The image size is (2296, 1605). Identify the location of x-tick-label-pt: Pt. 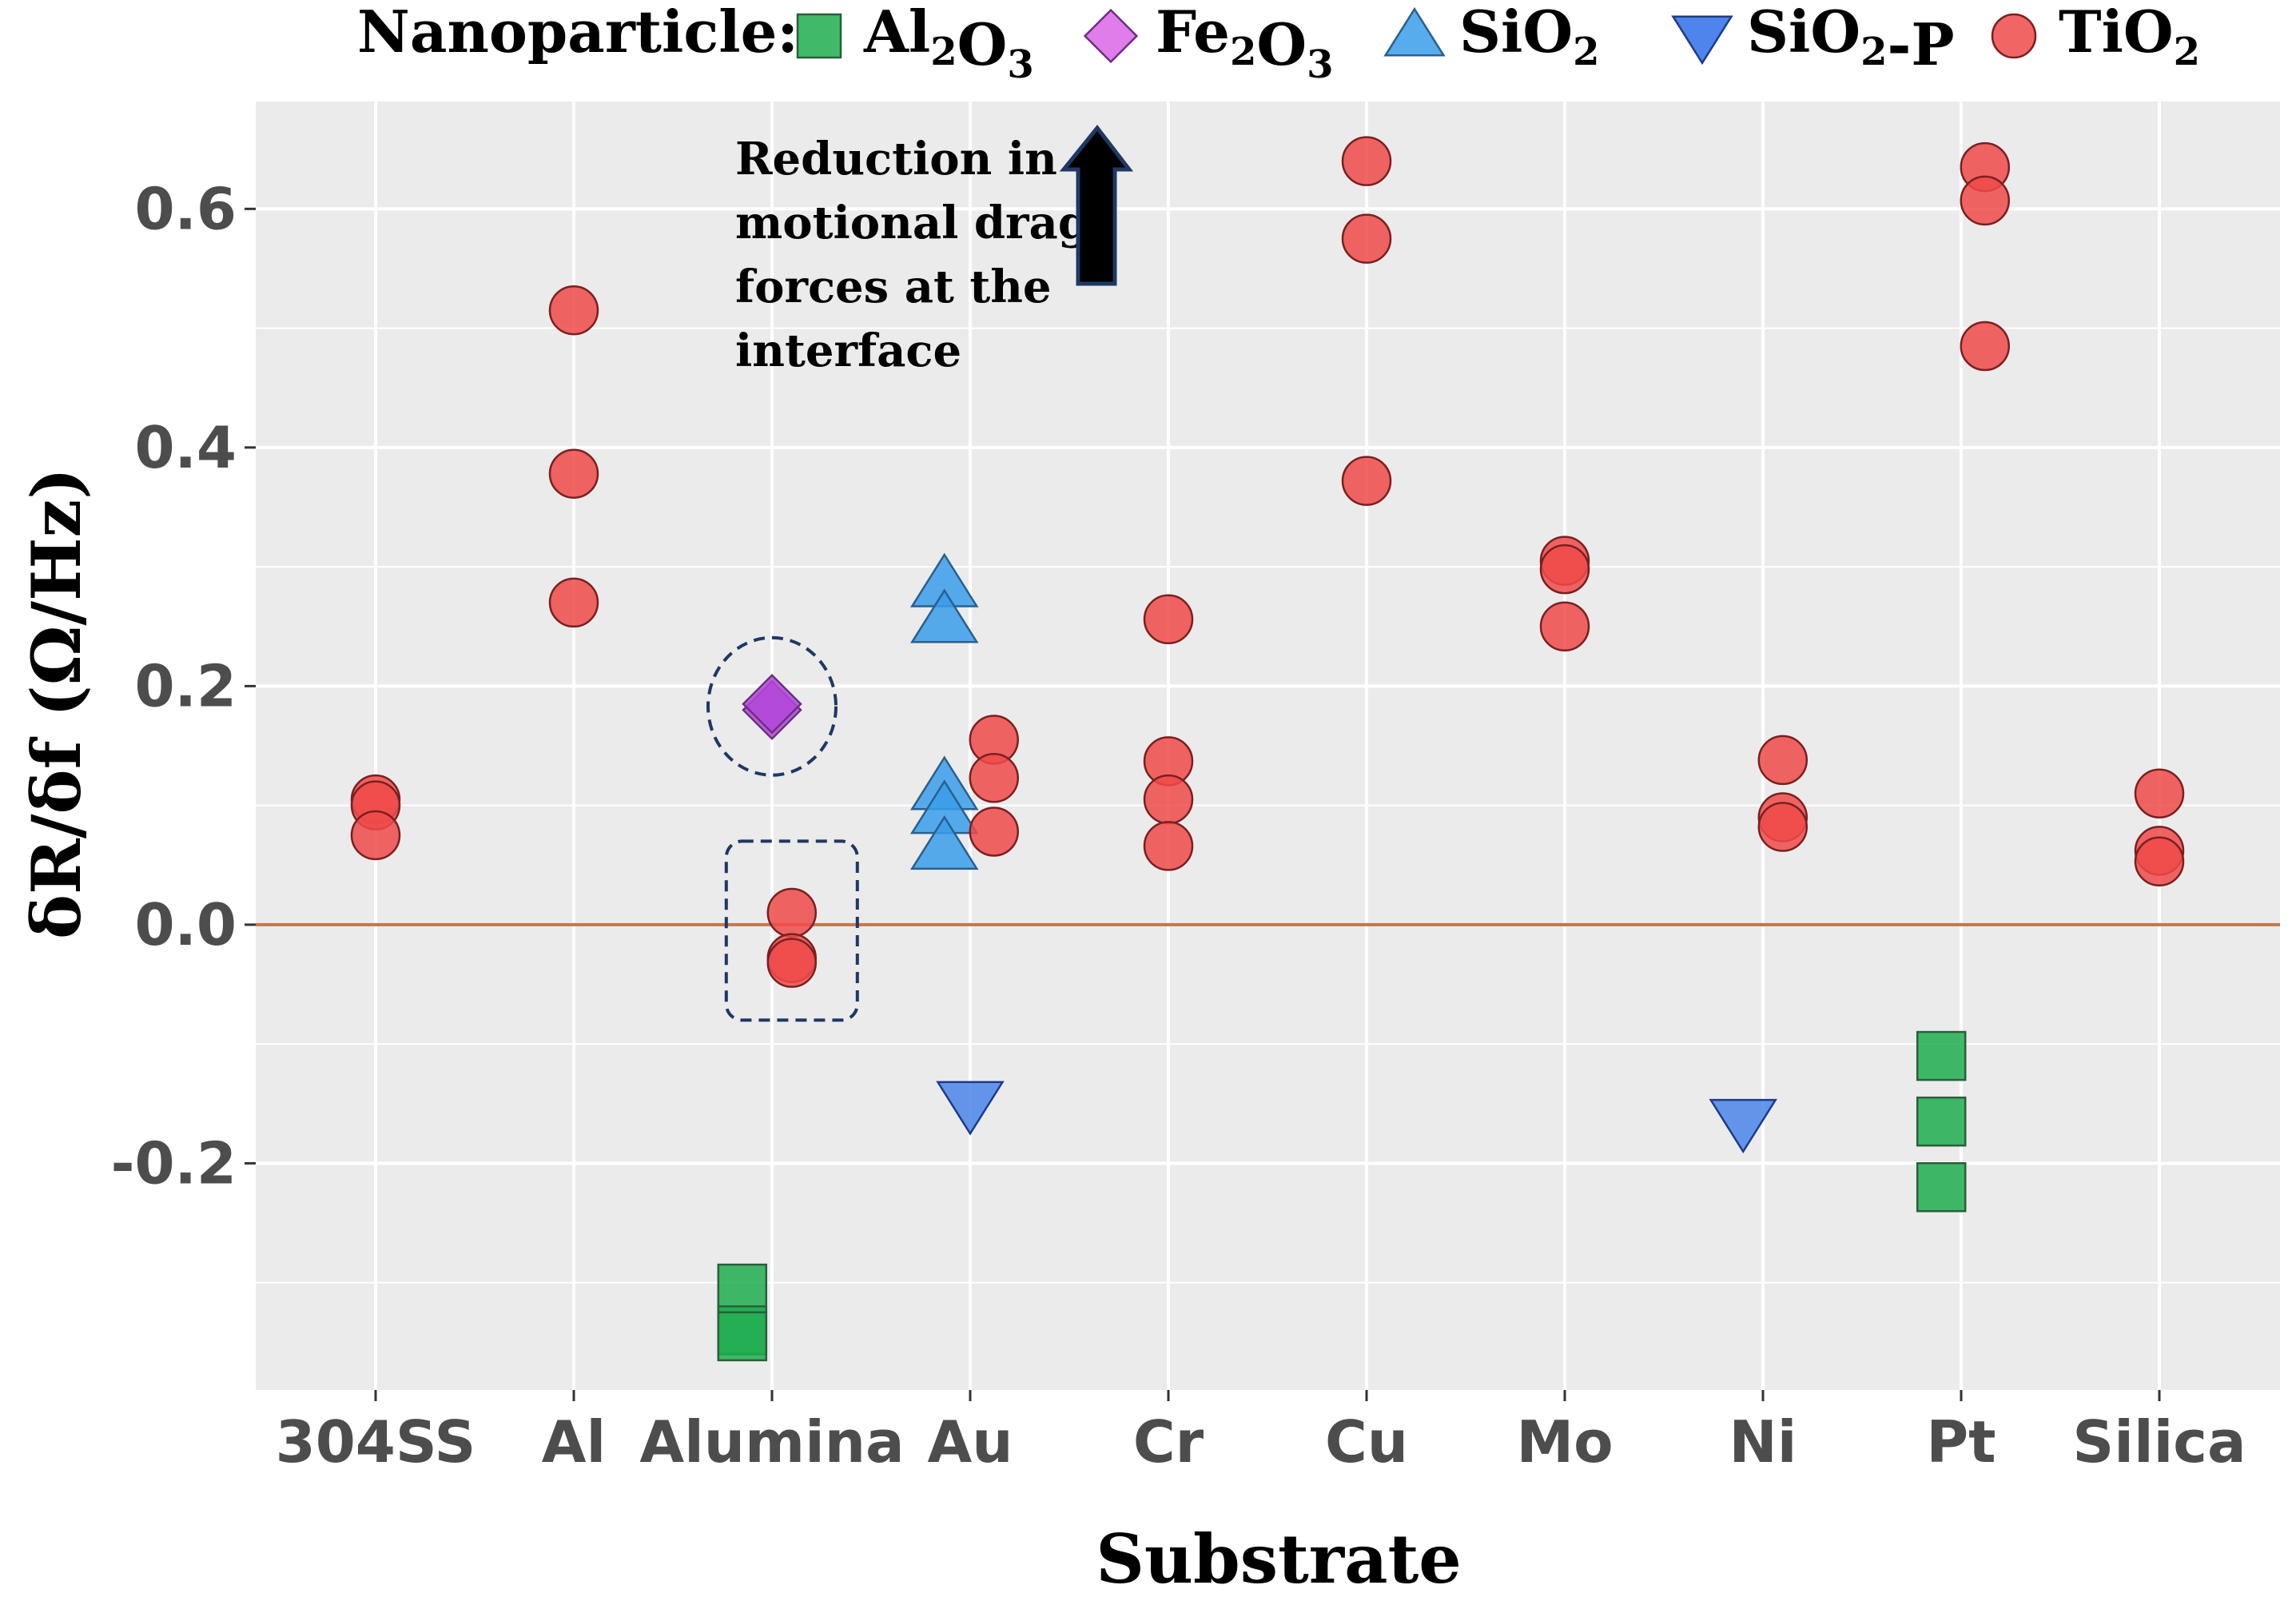
(1961, 1442).